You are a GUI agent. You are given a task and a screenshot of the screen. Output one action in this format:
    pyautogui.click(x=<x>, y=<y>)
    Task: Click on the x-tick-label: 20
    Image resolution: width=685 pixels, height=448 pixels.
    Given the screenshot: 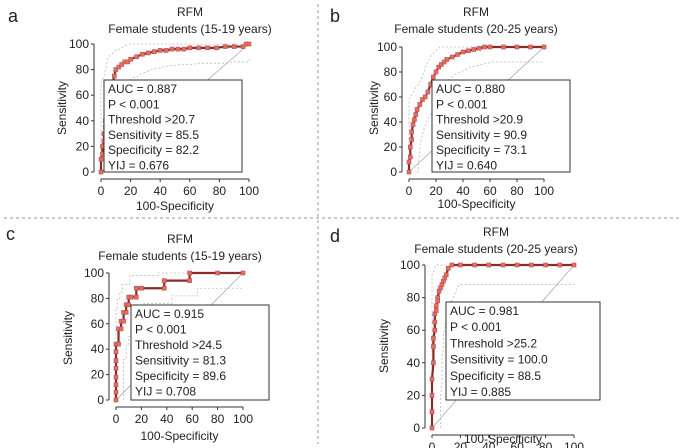 What is the action you would take?
    pyautogui.click(x=142, y=419)
    